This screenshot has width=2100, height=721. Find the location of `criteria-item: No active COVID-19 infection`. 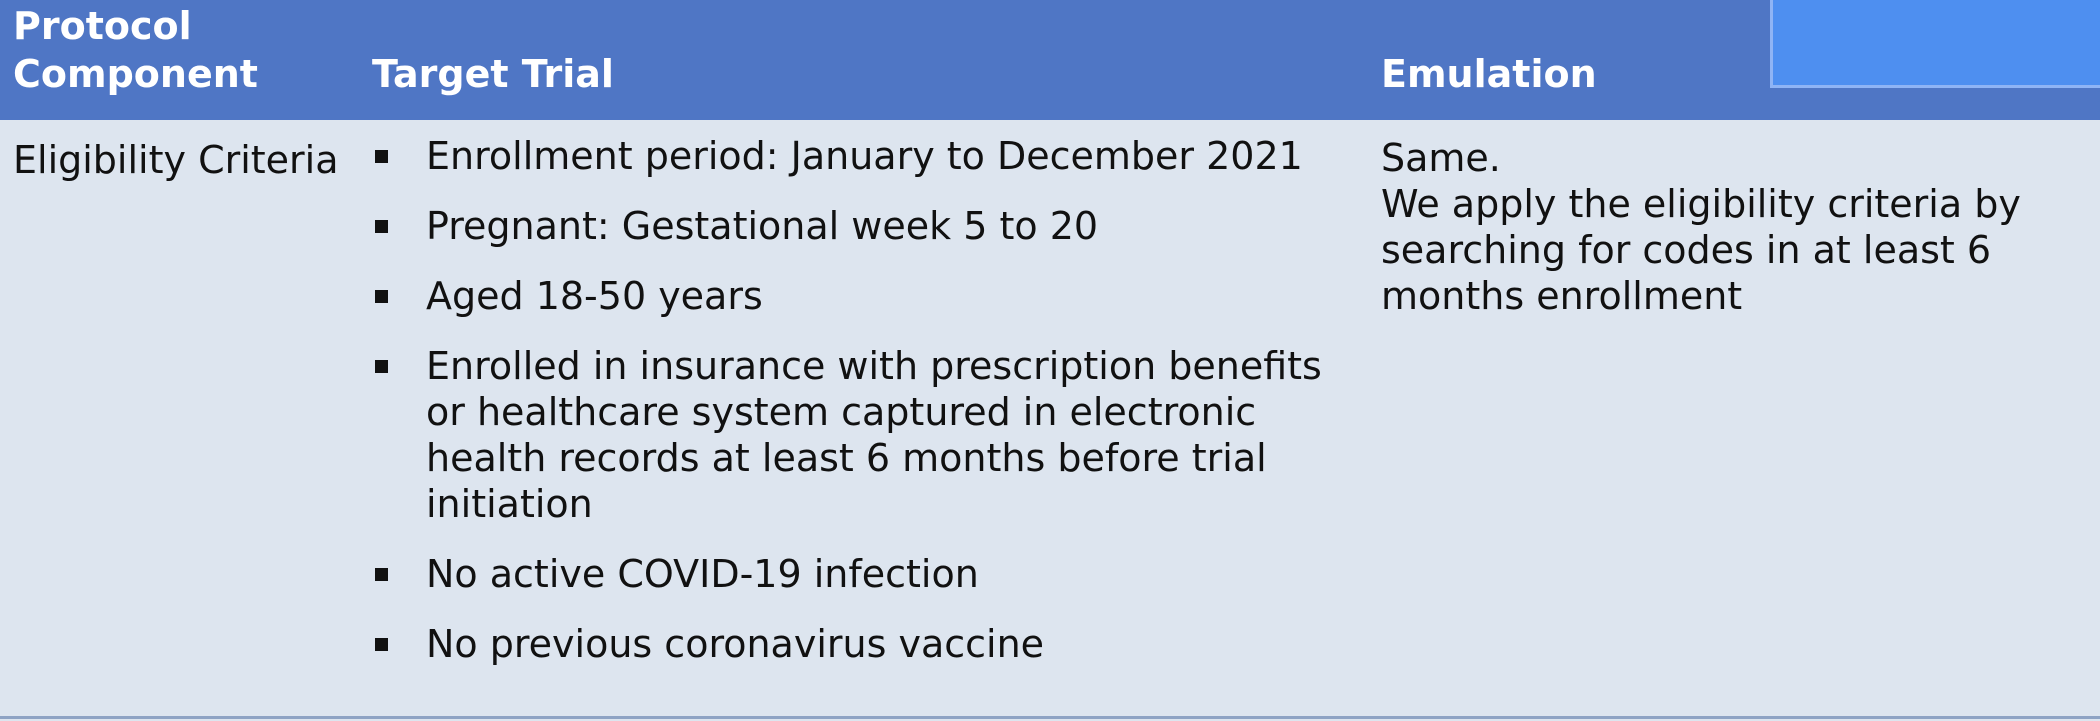

criteria-item: No active COVID-19 infection is located at coordinates (862, 574).